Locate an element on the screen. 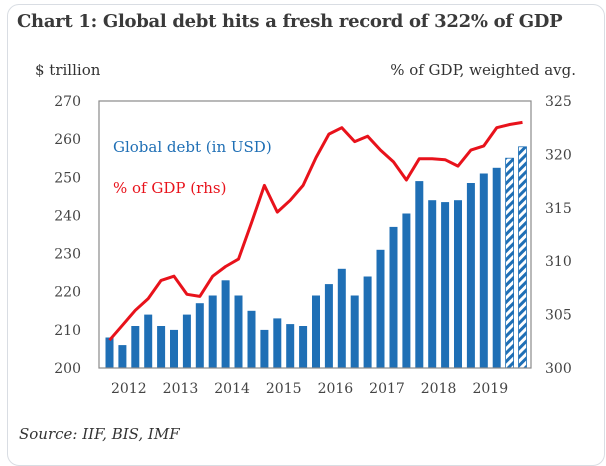  source-note: Source: IIF, BIS, IMF is located at coordinates (99, 434).